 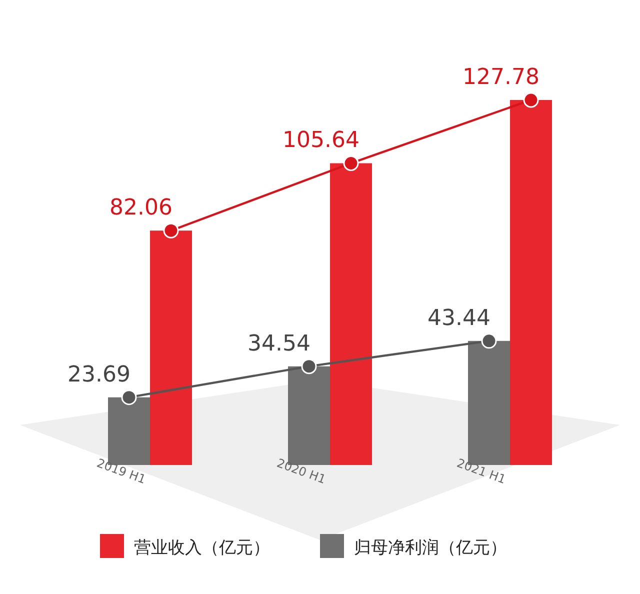 What do you see at coordinates (279, 343) in the screenshot?
I see `data-label: 34.54` at bounding box center [279, 343].